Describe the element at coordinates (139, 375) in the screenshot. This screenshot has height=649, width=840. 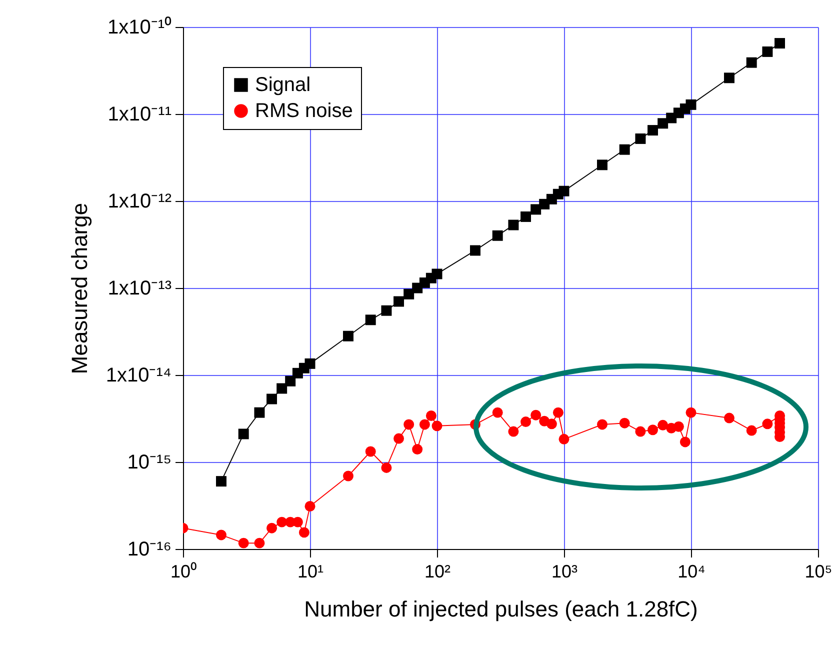
I see `y-tick-label: 1x10⁻¹⁴` at that location.